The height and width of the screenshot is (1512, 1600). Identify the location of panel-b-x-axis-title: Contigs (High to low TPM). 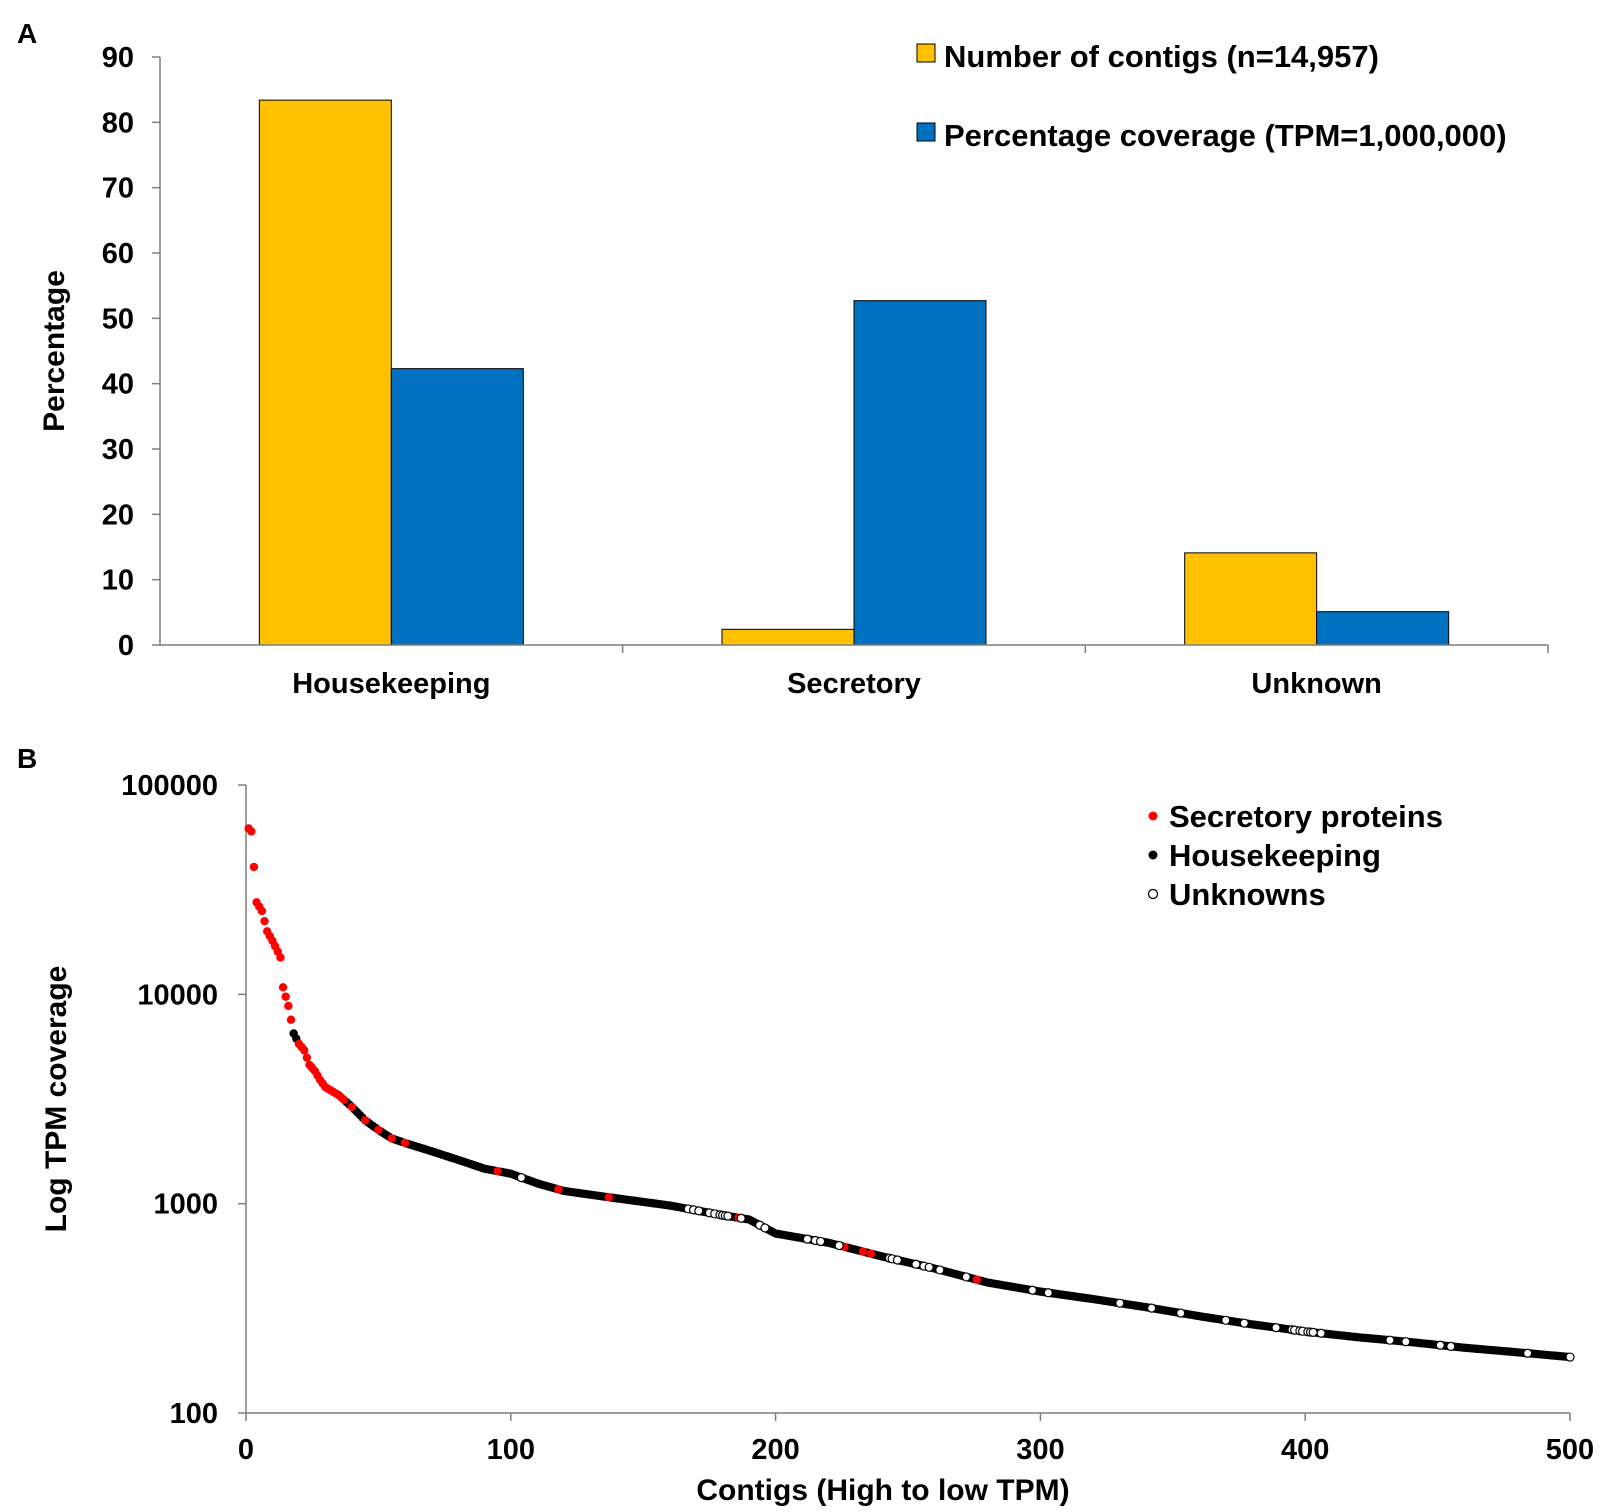
(882, 1490).